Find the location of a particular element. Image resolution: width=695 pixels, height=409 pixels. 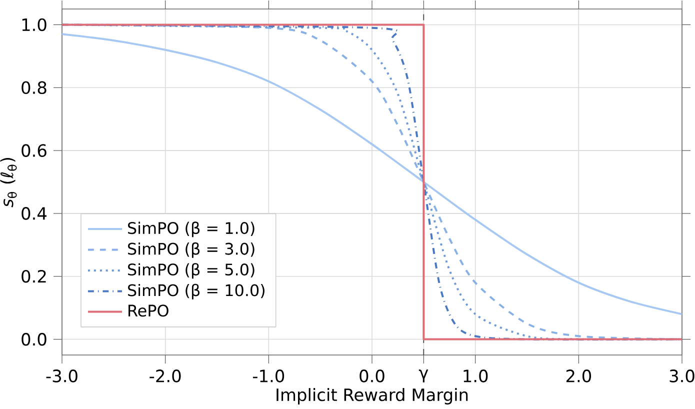

y-tick-label: 0.2 is located at coordinates (34, 276).